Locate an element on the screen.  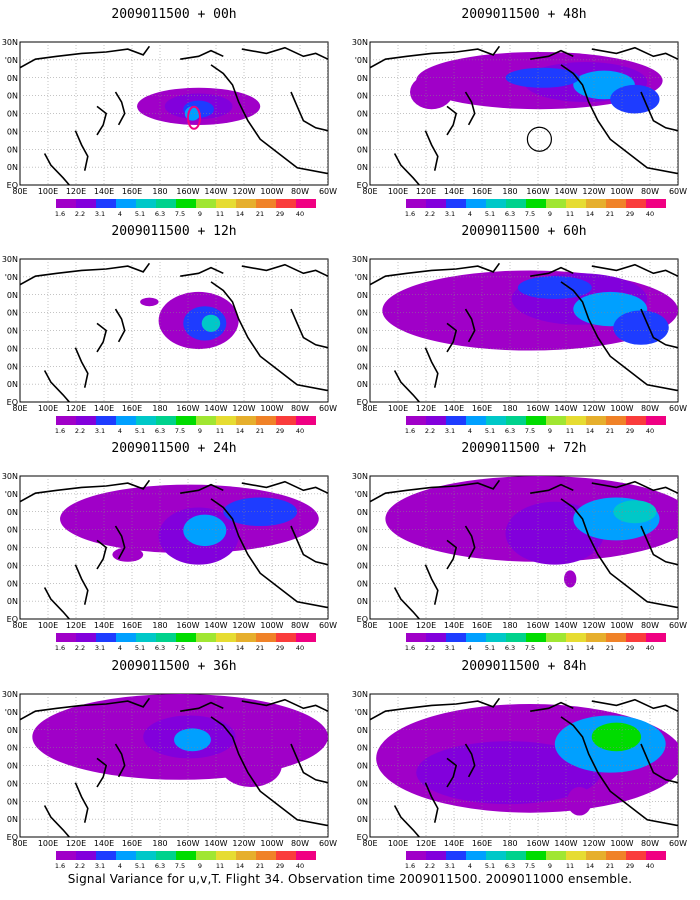
x-tick-label: 100E is located at coordinates (48, 843).